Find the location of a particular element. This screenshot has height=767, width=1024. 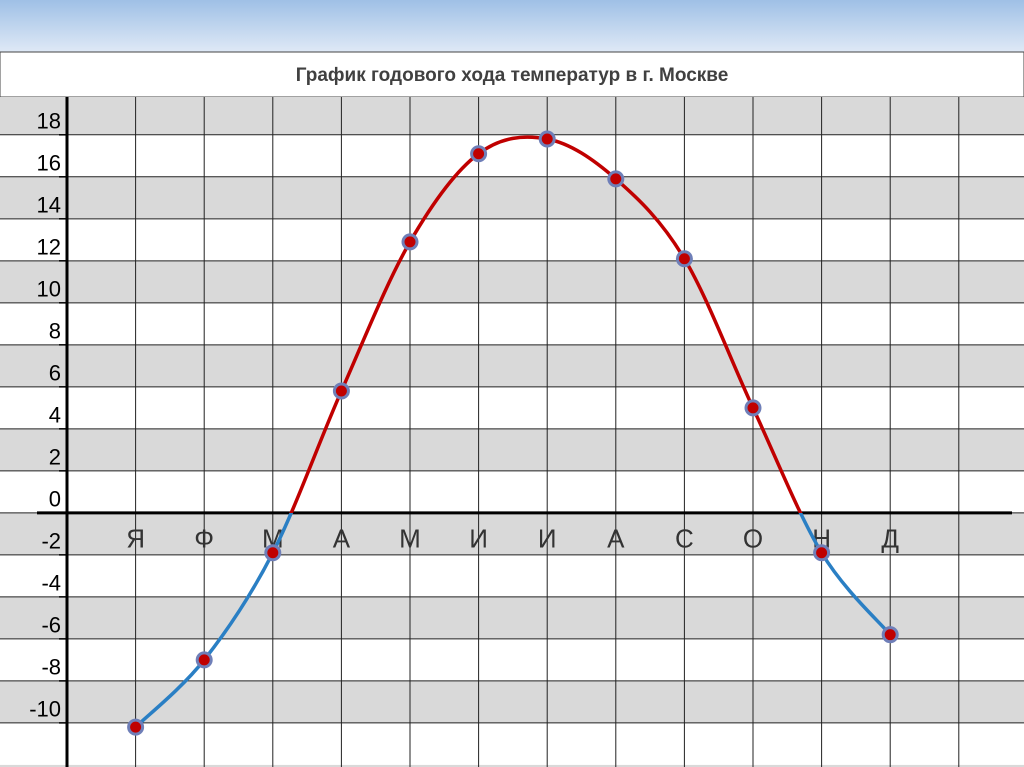

y-tick-label: -8 is located at coordinates (51, 667).